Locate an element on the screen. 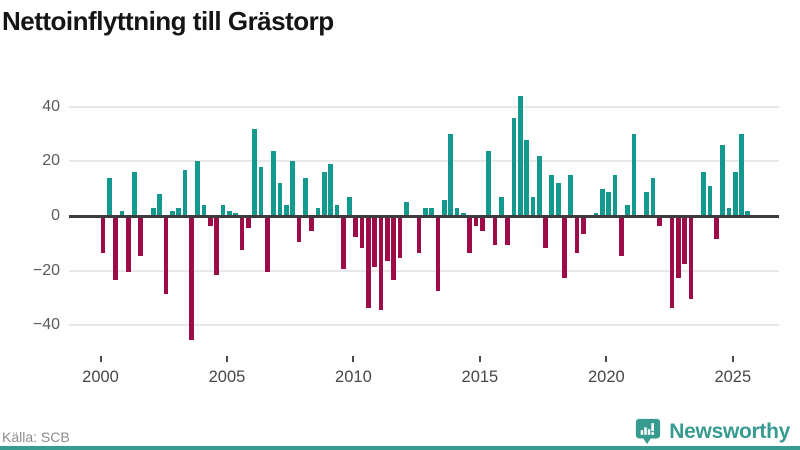 The height and width of the screenshot is (450, 800). zero-axis-line is located at coordinates (424, 216).